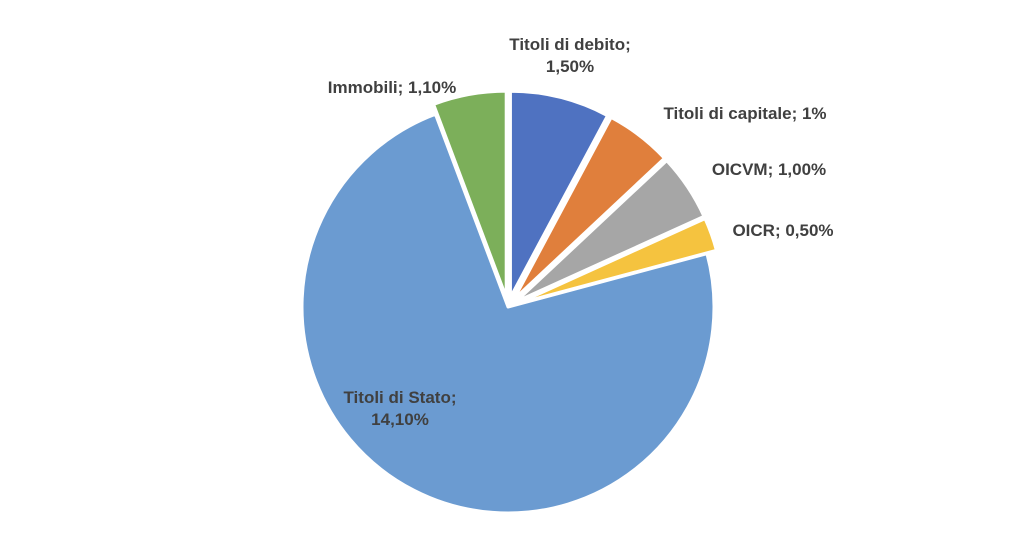 The width and height of the screenshot is (1024, 546). I want to click on pie-slice-oicr, so click(616, 261).